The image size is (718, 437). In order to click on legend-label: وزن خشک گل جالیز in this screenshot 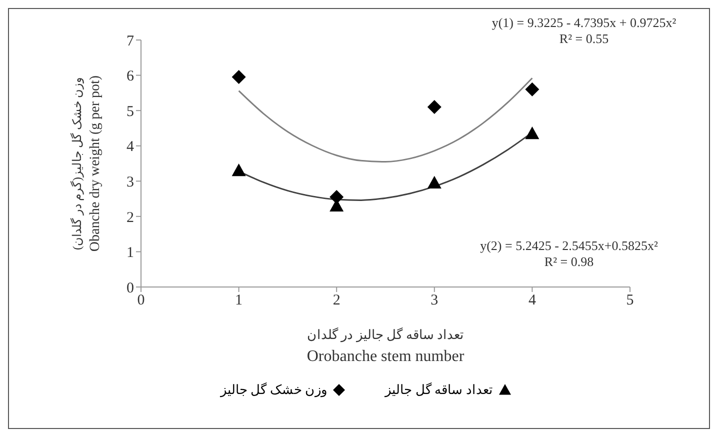, I will do `click(273, 390)`.